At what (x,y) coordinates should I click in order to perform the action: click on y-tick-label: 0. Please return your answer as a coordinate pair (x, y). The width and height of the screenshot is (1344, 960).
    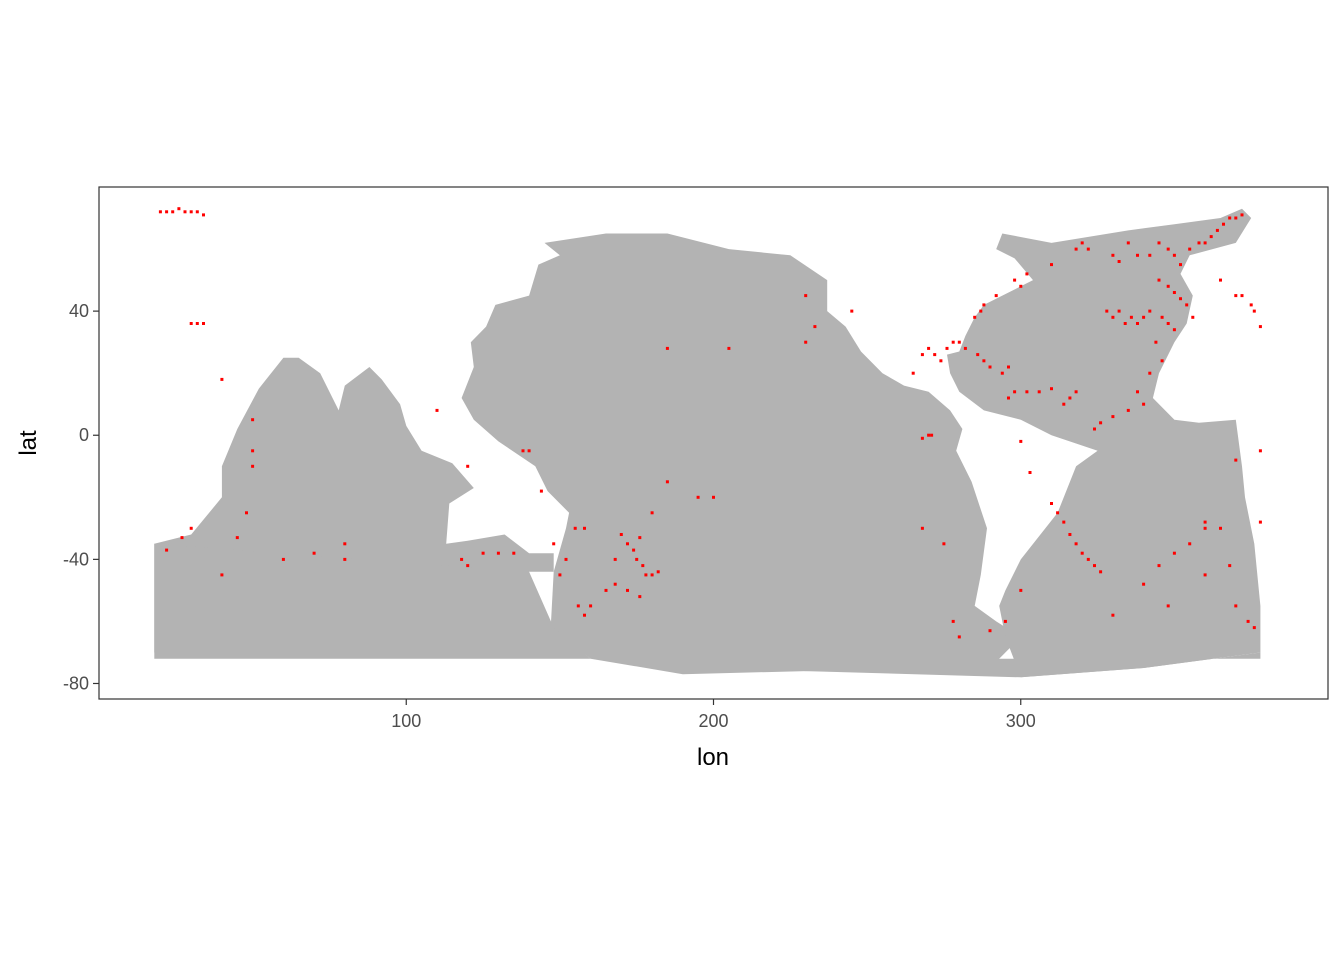
    Looking at the image, I should click on (84, 435).